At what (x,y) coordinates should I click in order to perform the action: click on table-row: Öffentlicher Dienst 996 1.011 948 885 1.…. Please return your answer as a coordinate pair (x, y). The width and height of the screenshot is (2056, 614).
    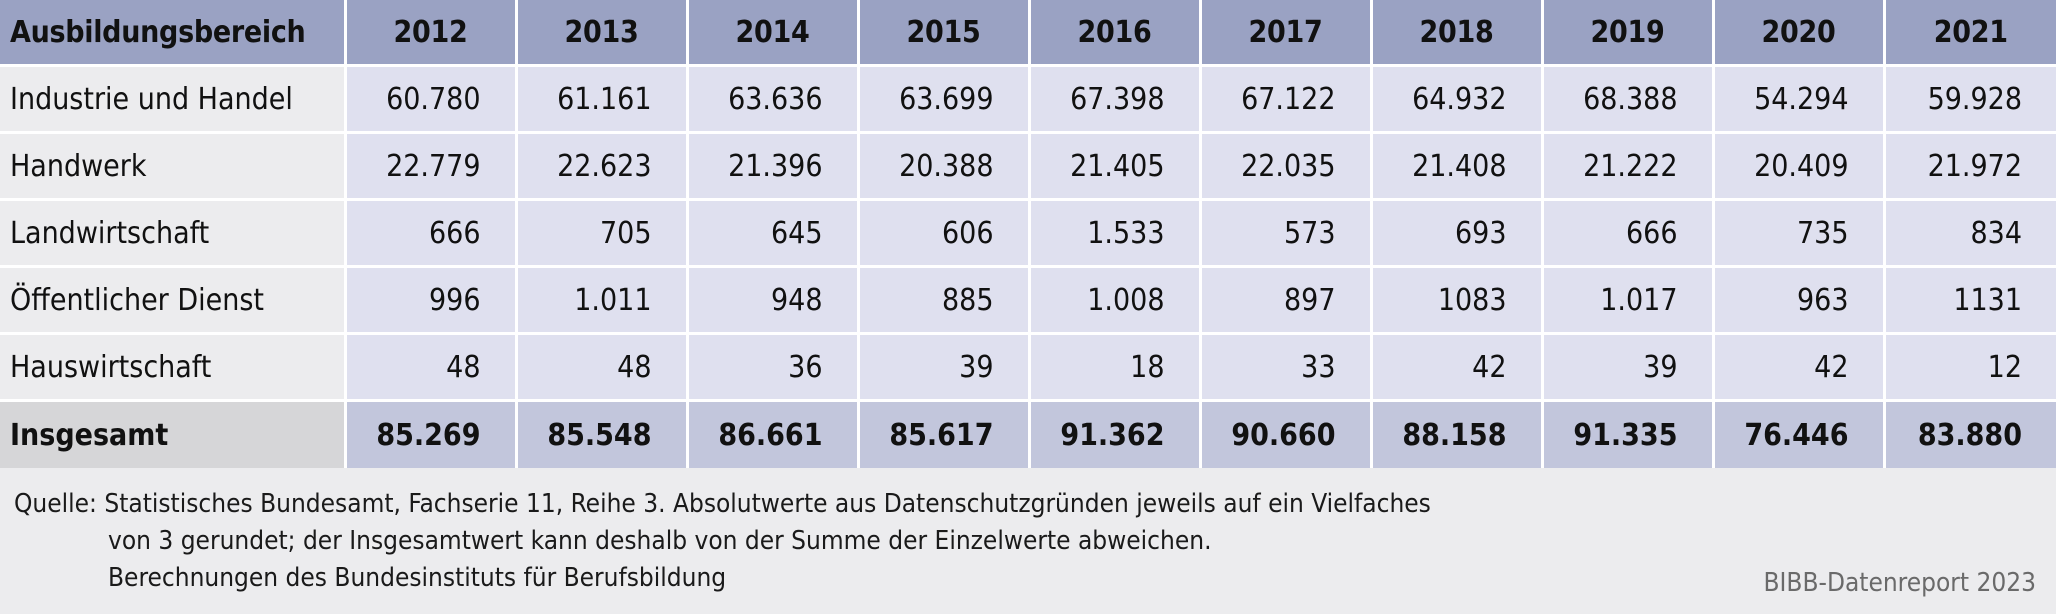
    Looking at the image, I should click on (1028, 300).